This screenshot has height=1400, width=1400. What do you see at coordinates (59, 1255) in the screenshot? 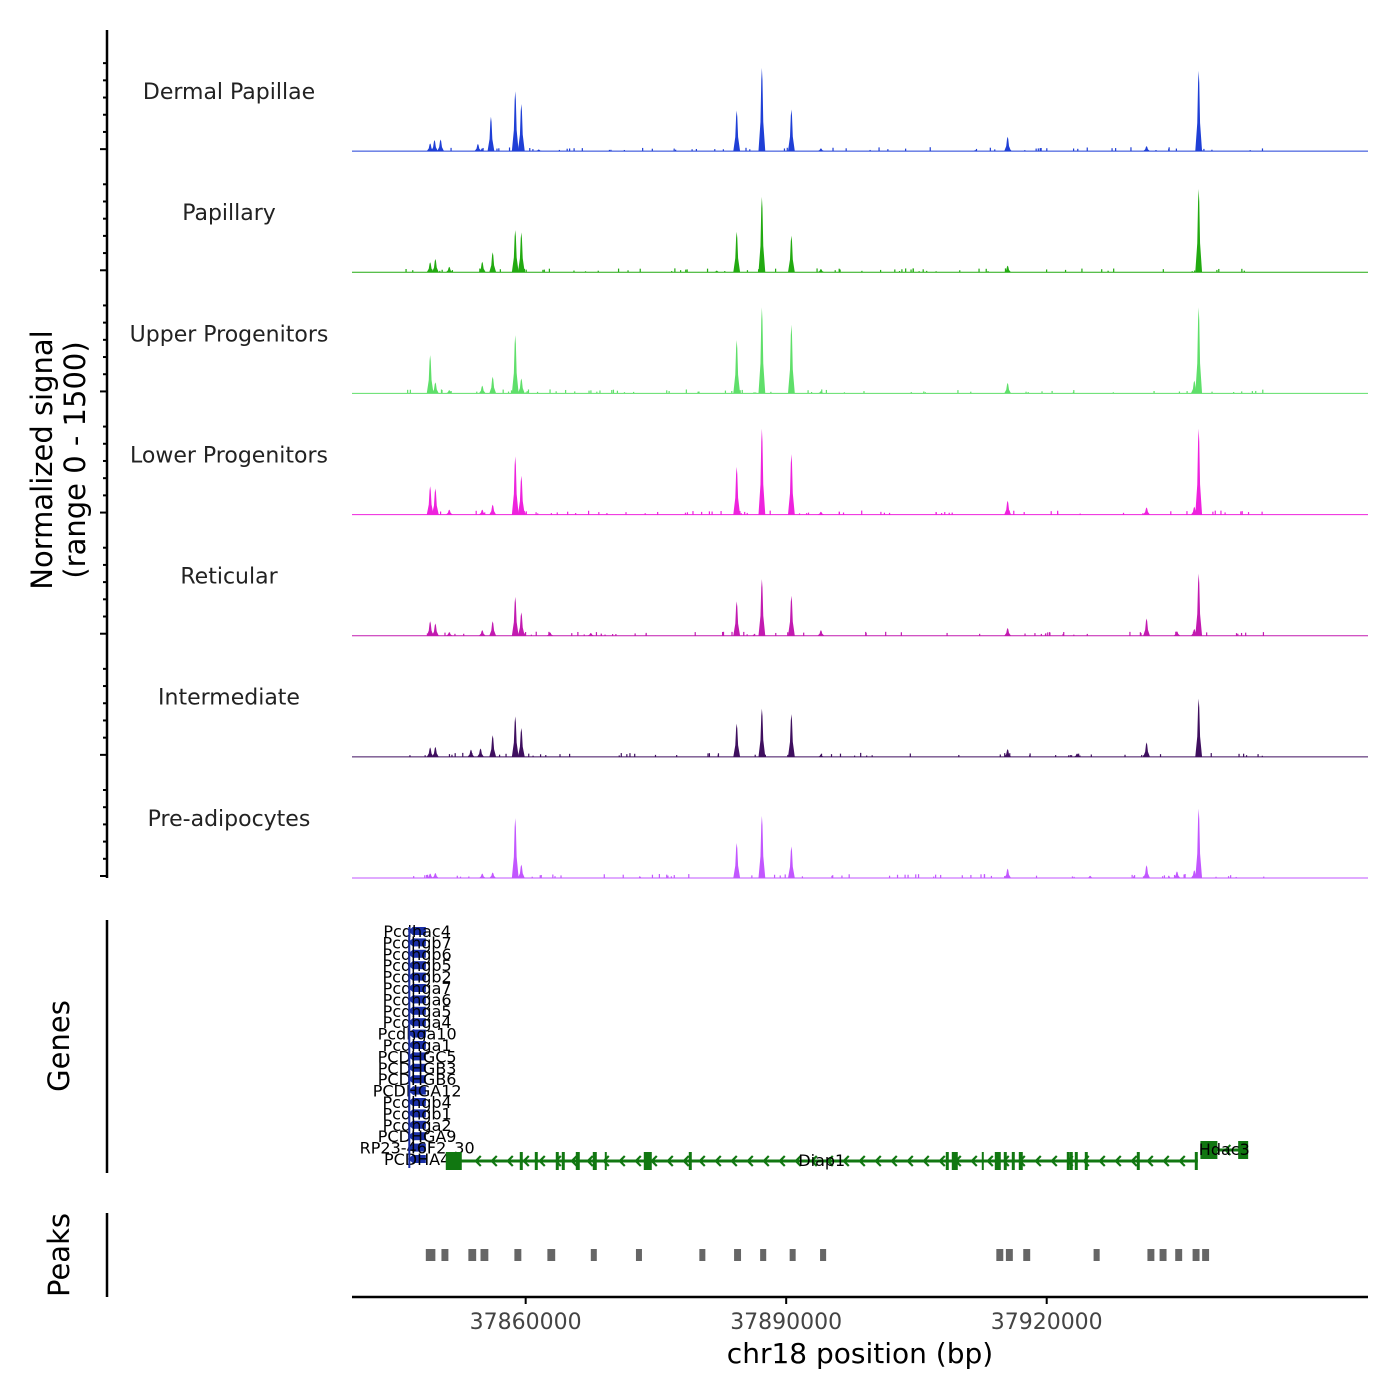
I see `peaks-panel-label: Peaks` at bounding box center [59, 1255].